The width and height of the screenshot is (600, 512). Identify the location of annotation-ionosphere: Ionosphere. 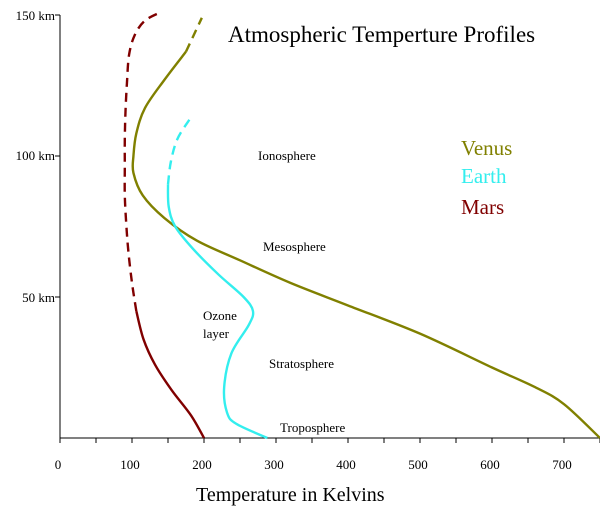
(287, 155).